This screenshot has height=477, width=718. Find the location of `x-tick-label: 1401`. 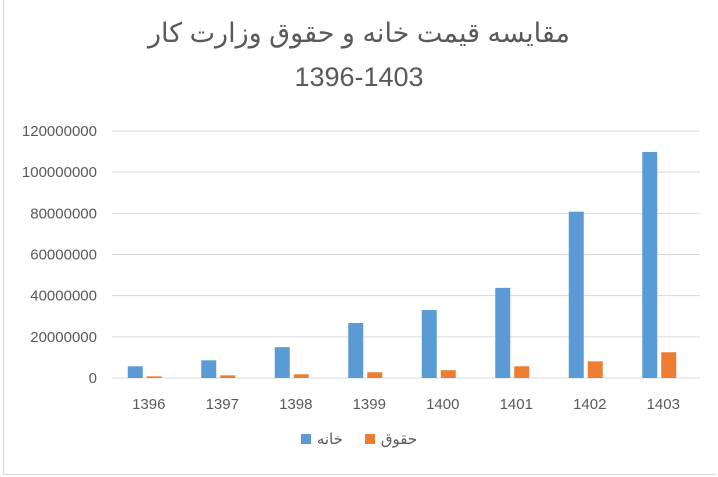

x-tick-label: 1401 is located at coordinates (516, 404).